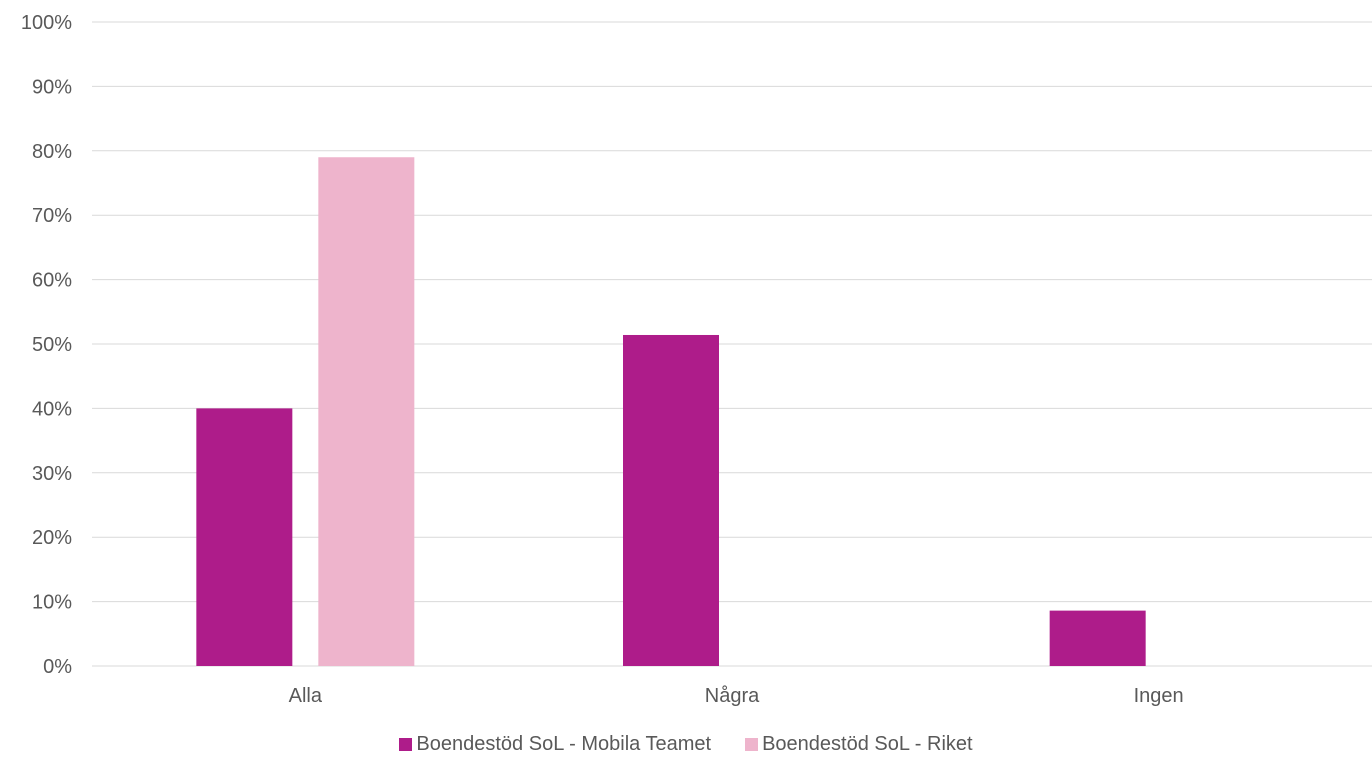 Image resolution: width=1372 pixels, height=757 pixels. I want to click on y-tick-label: 0%, so click(57, 667).